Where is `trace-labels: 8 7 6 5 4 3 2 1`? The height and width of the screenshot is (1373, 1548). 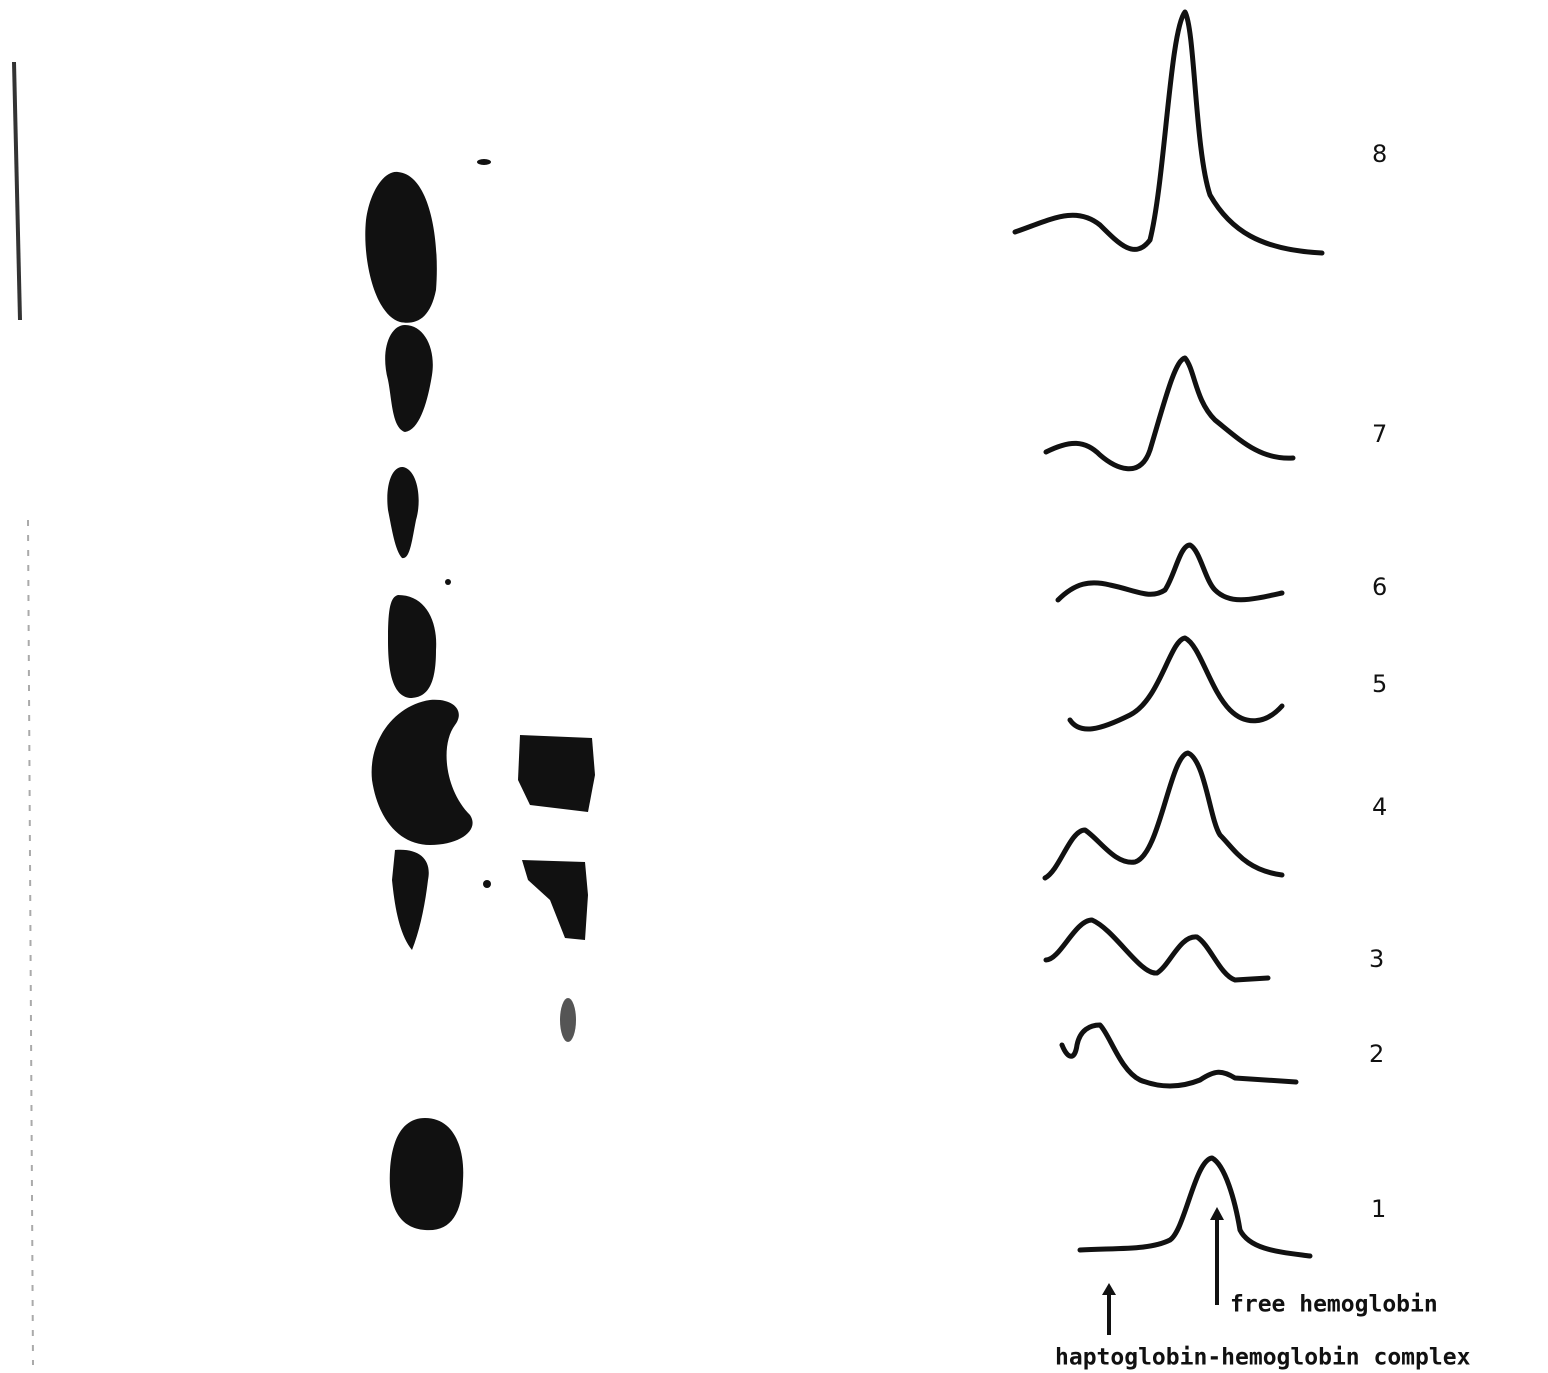 trace-labels: 8 7 6 5 4 3 2 1 is located at coordinates (1378, 681).